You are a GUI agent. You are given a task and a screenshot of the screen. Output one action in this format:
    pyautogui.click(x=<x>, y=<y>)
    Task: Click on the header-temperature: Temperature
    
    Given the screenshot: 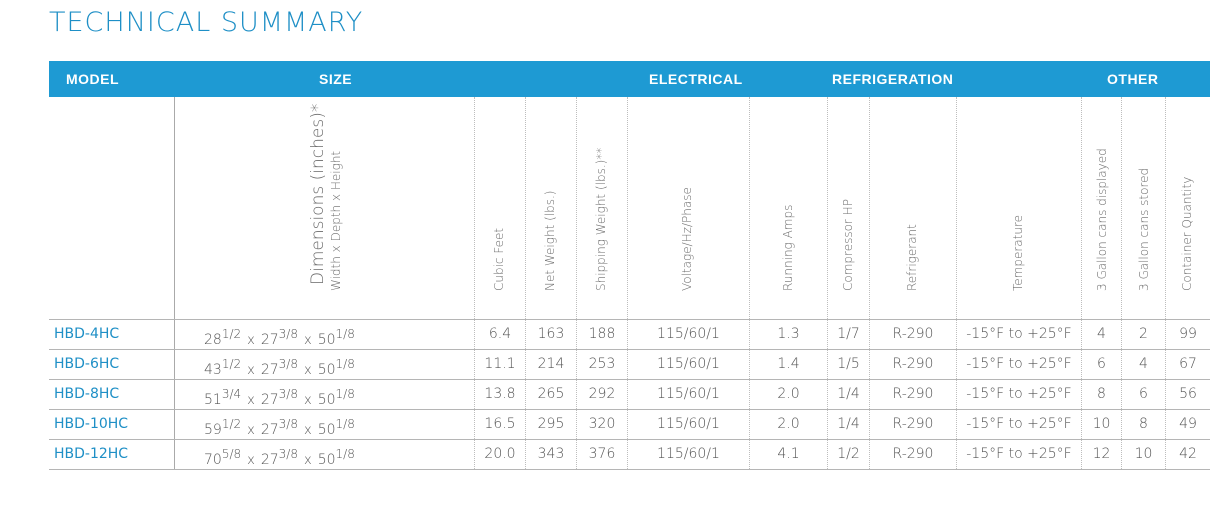 What is the action you would take?
    pyautogui.click(x=1018, y=252)
    